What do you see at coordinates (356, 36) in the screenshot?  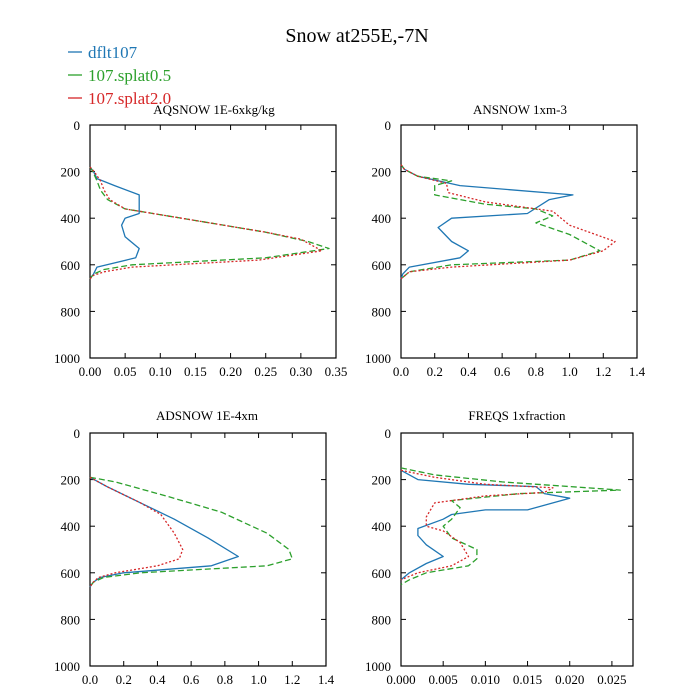 I see `figure-title: Snow at255E,-7N` at bounding box center [356, 36].